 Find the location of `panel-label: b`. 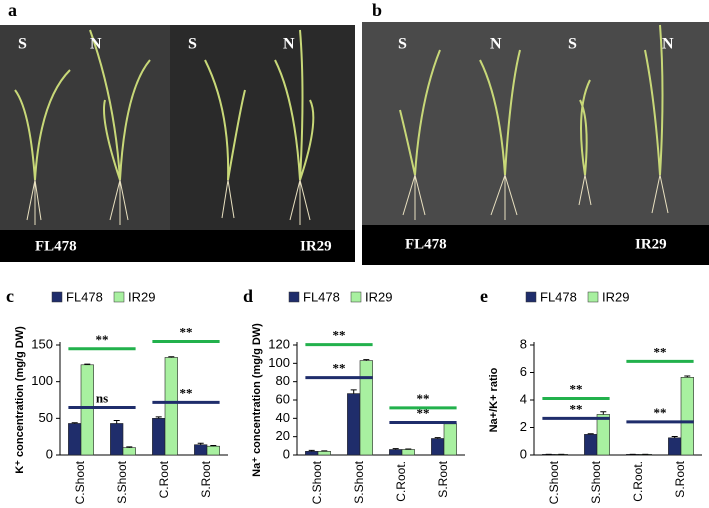

panel-label: b is located at coordinates (377, 10).